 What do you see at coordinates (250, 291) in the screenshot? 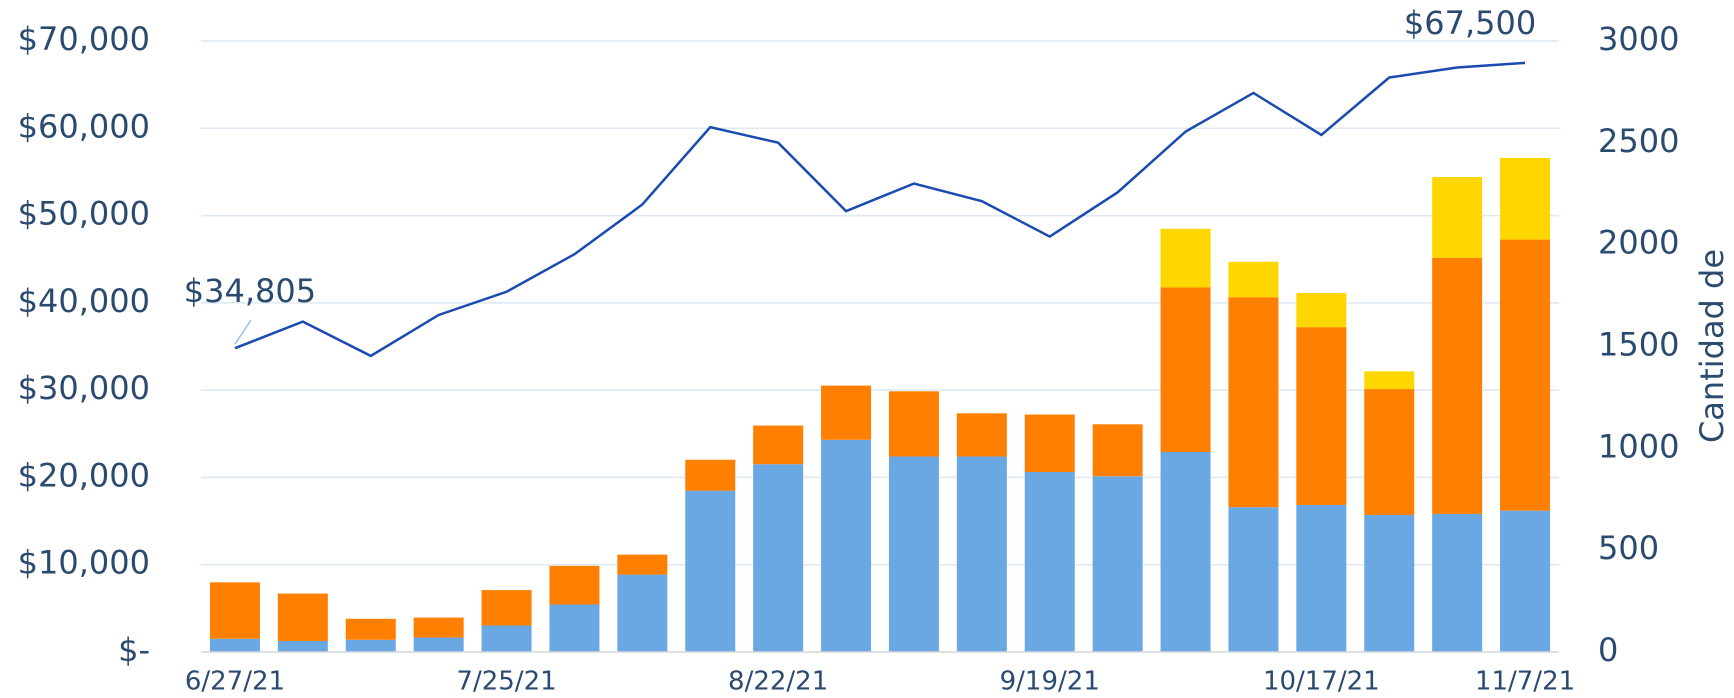
I see `value-label: $34,805` at bounding box center [250, 291].